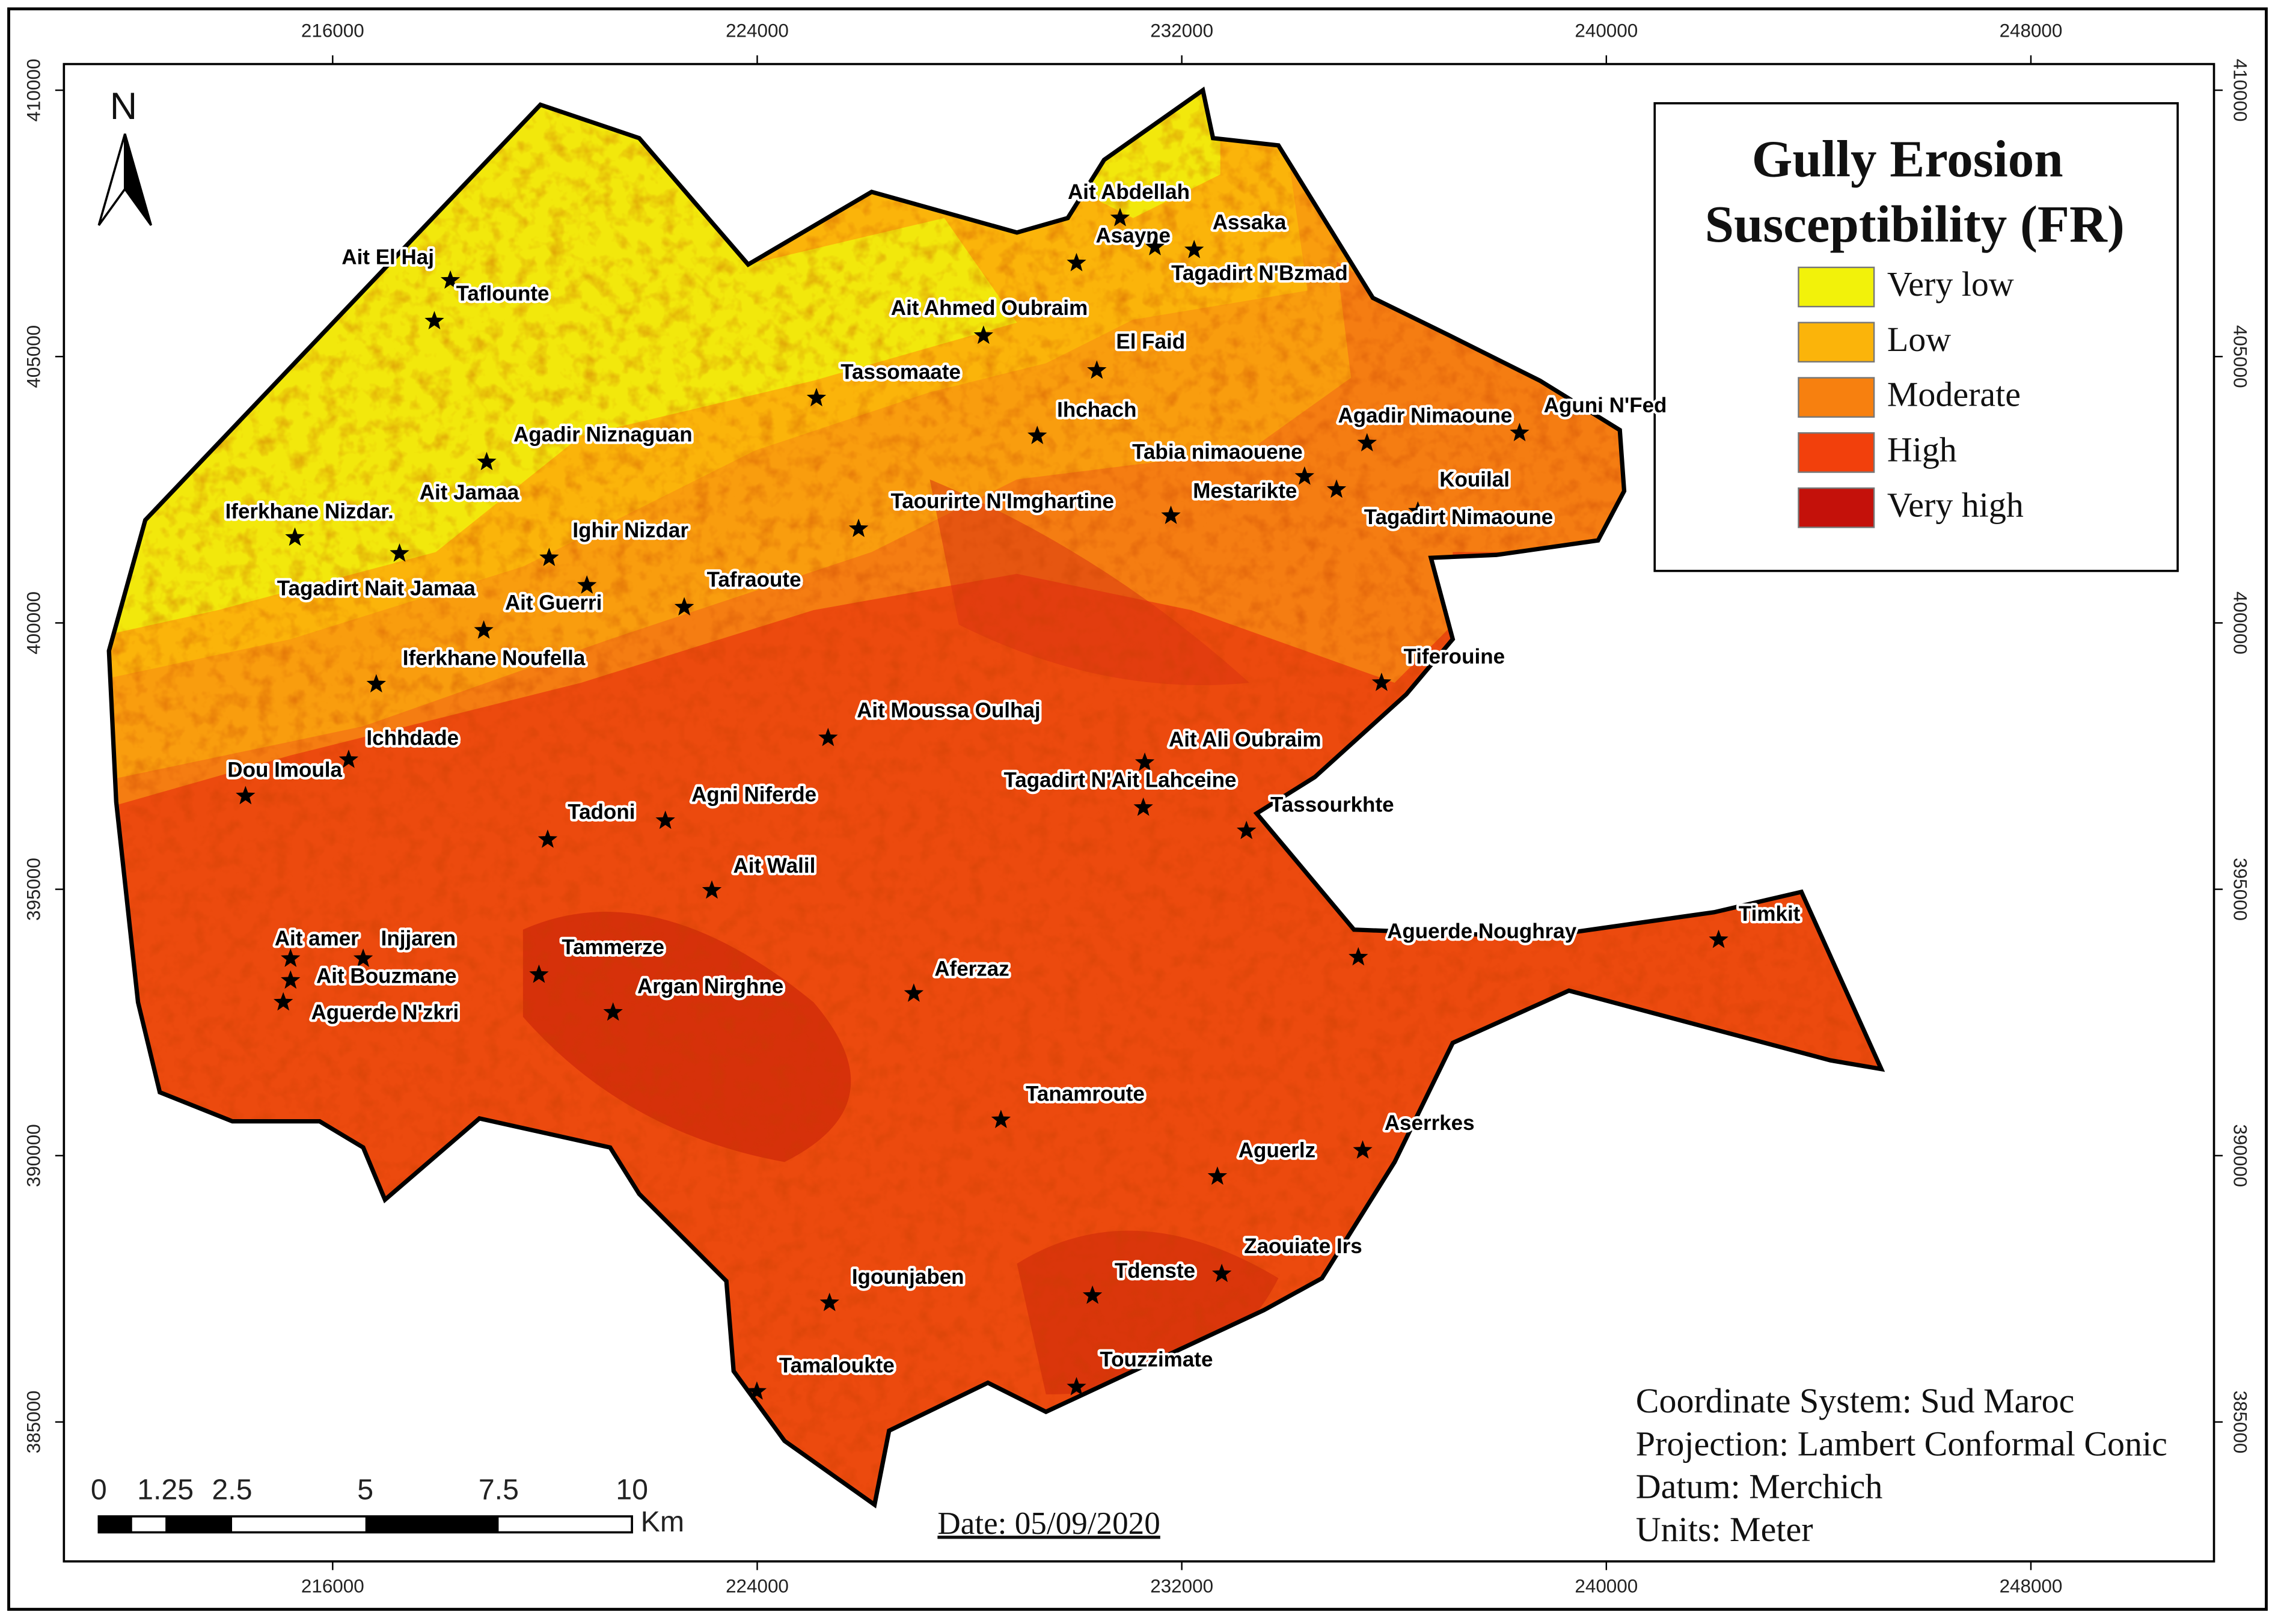  What do you see at coordinates (232, 1490) in the screenshot?
I see `scale-bar-label: 2.5` at bounding box center [232, 1490].